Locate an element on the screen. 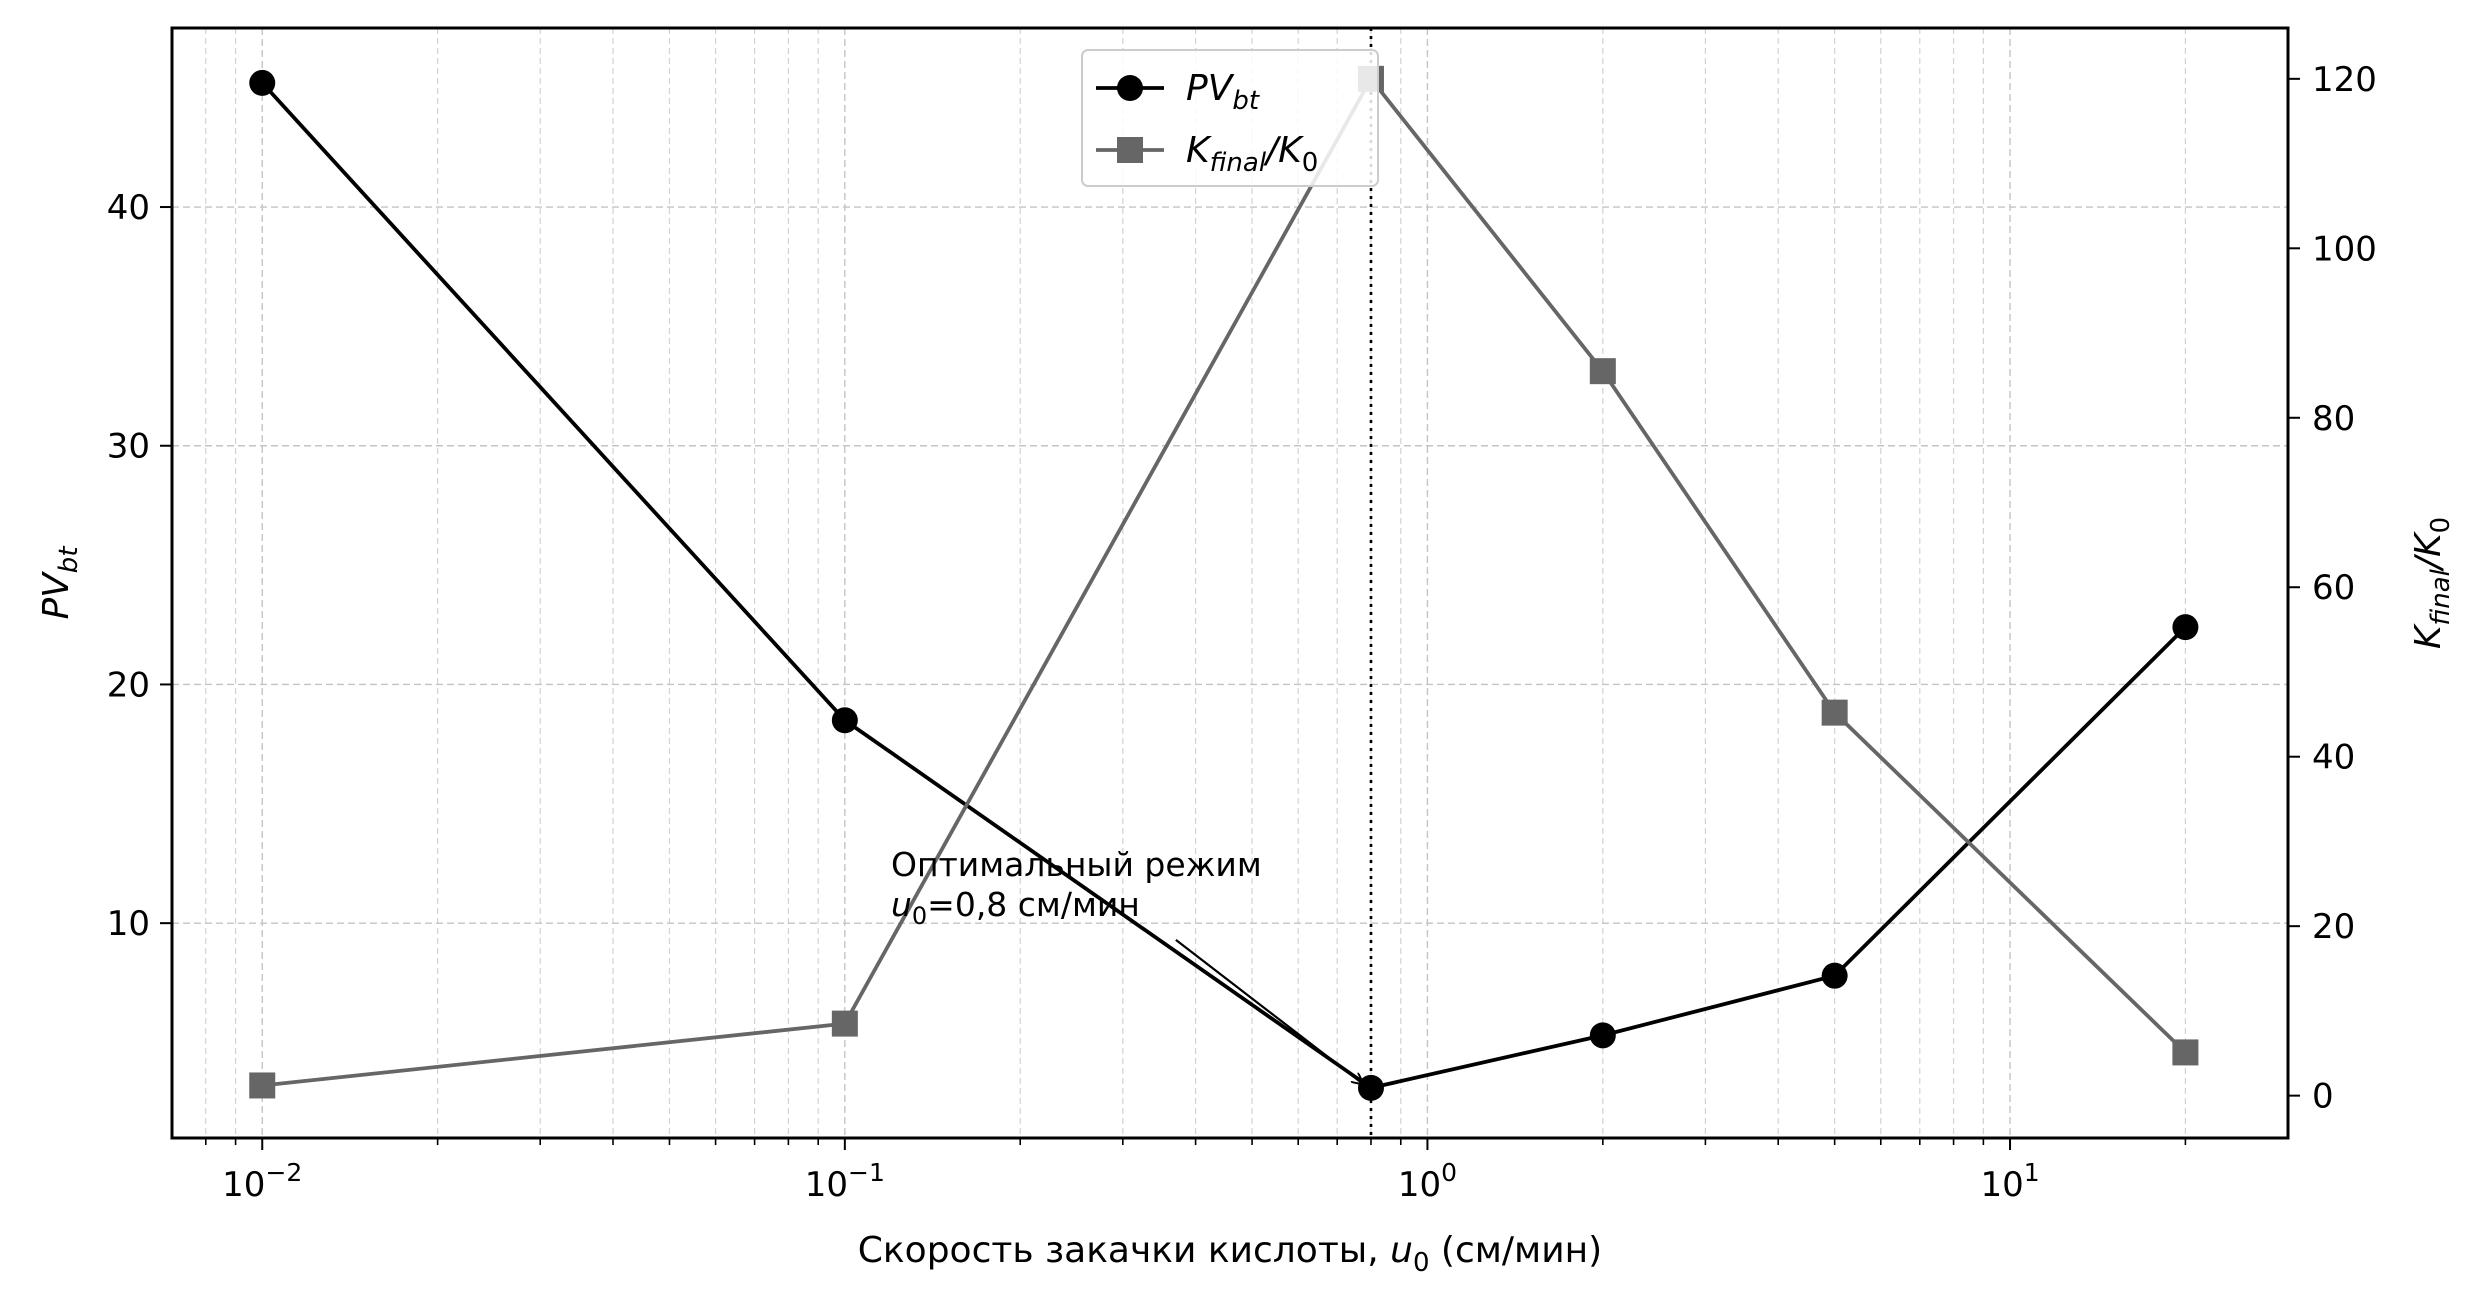 This screenshot has height=1298, width=2476. y-left-axis-title: PVbt is located at coordinates (60, 583).